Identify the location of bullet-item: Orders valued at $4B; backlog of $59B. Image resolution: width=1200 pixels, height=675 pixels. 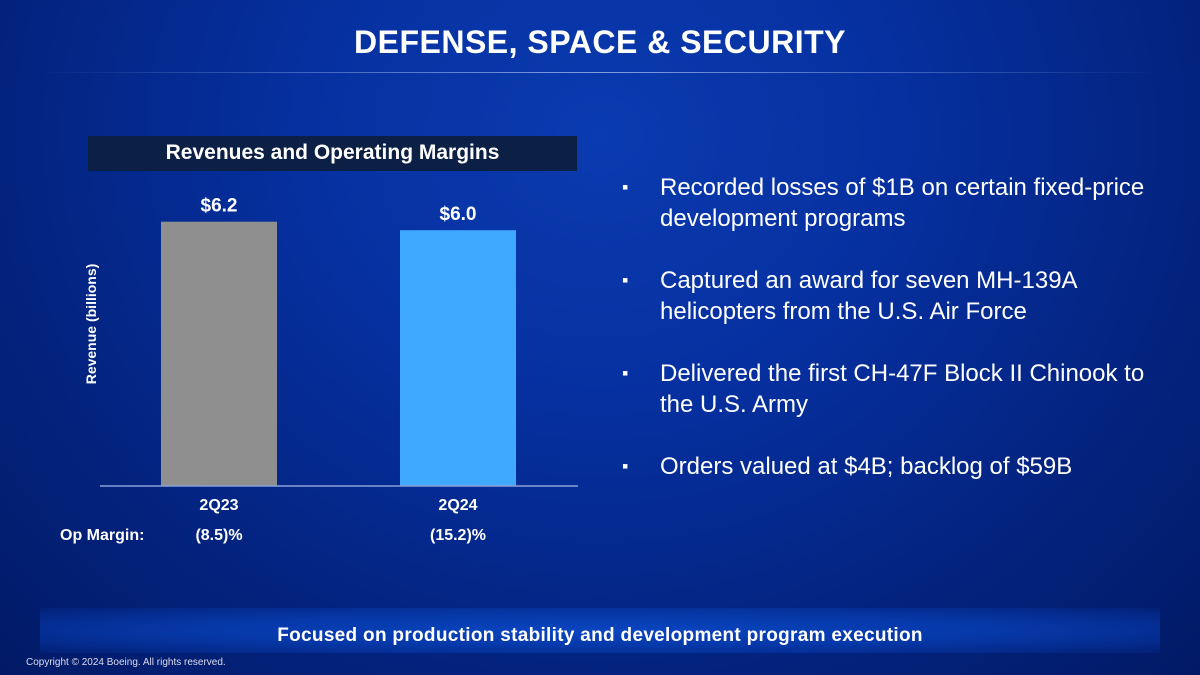
(900, 466).